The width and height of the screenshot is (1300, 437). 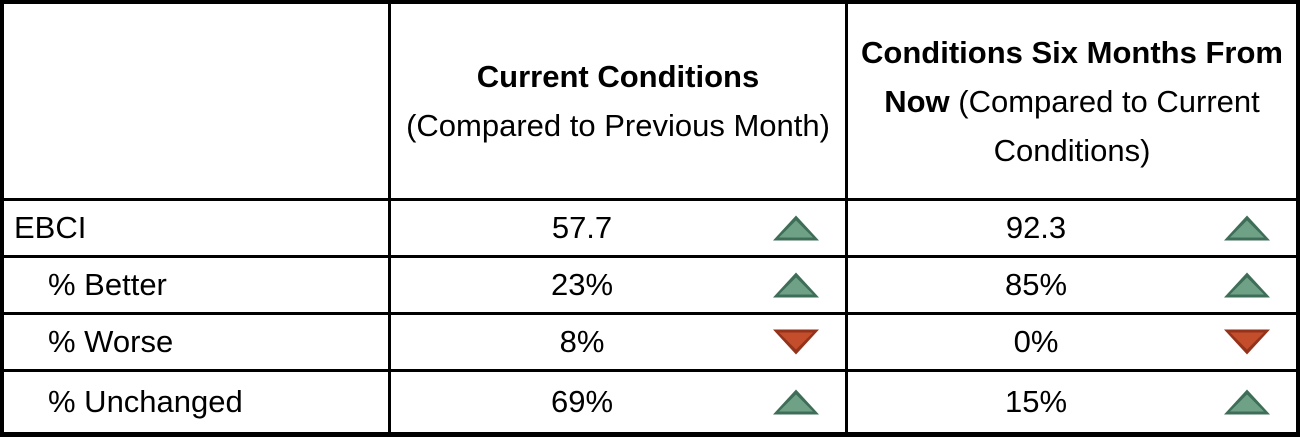 What do you see at coordinates (582, 284) in the screenshot?
I see `cell-value: 23%` at bounding box center [582, 284].